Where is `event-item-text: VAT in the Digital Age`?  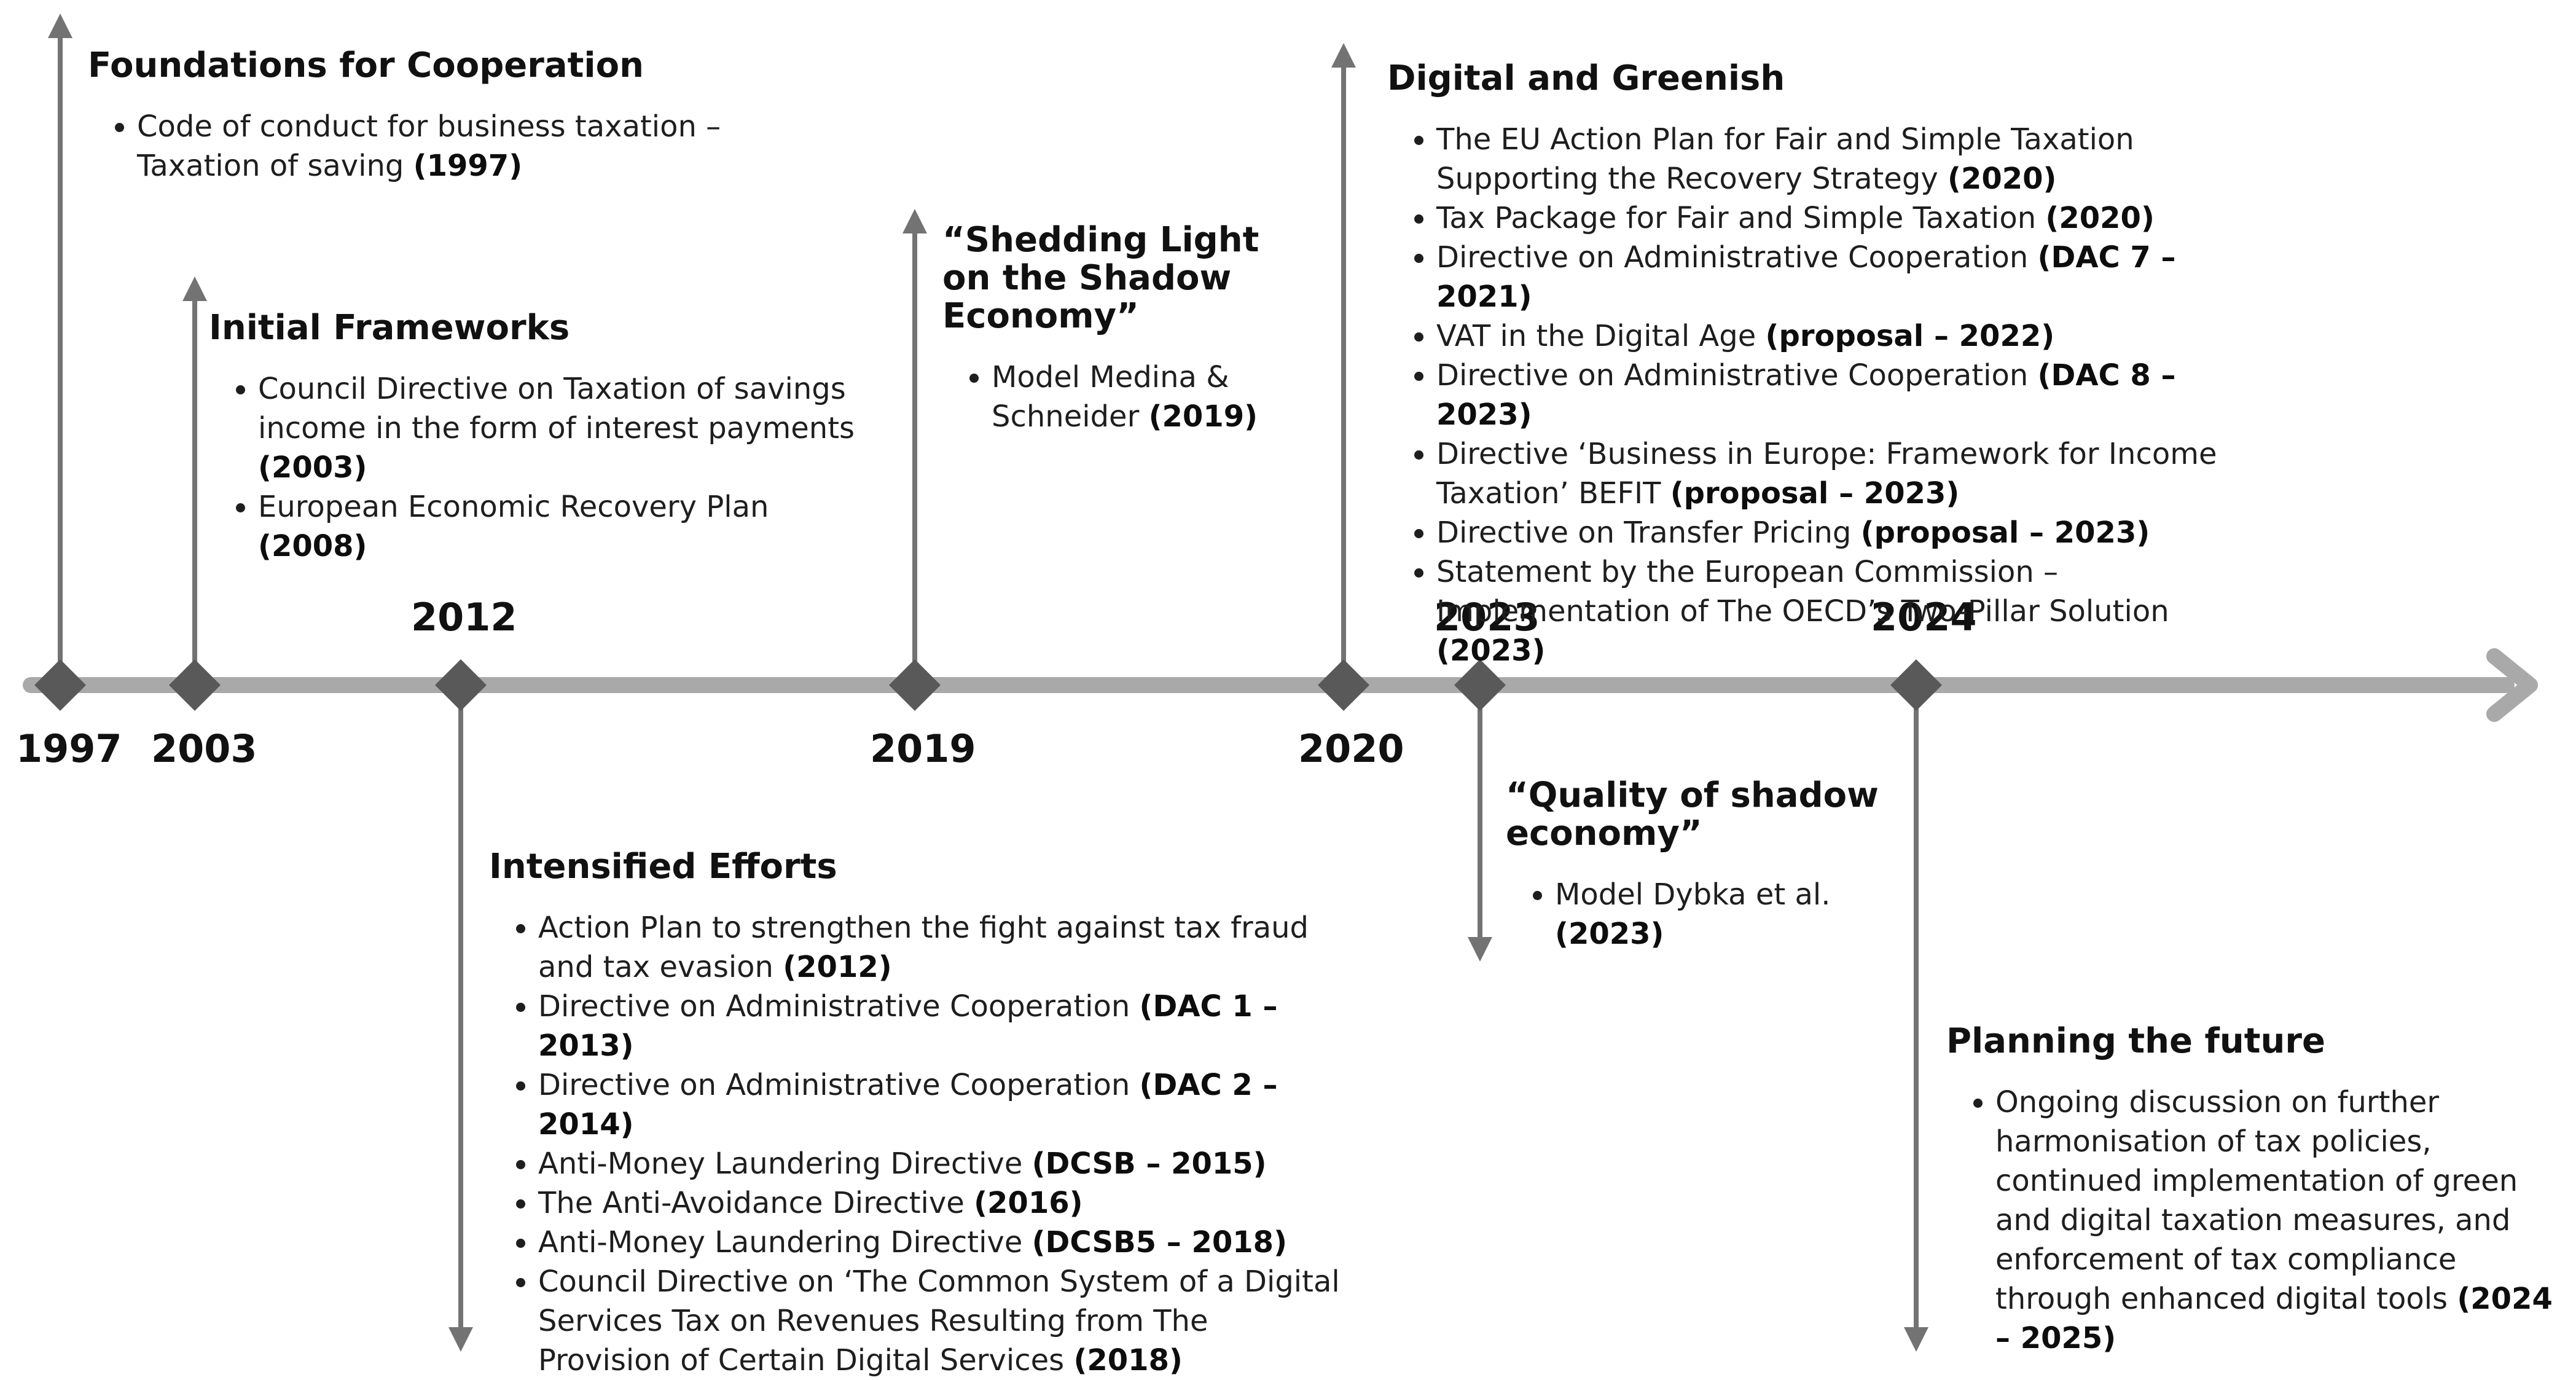
event-item-text: VAT in the Digital Age is located at coordinates (1596, 336).